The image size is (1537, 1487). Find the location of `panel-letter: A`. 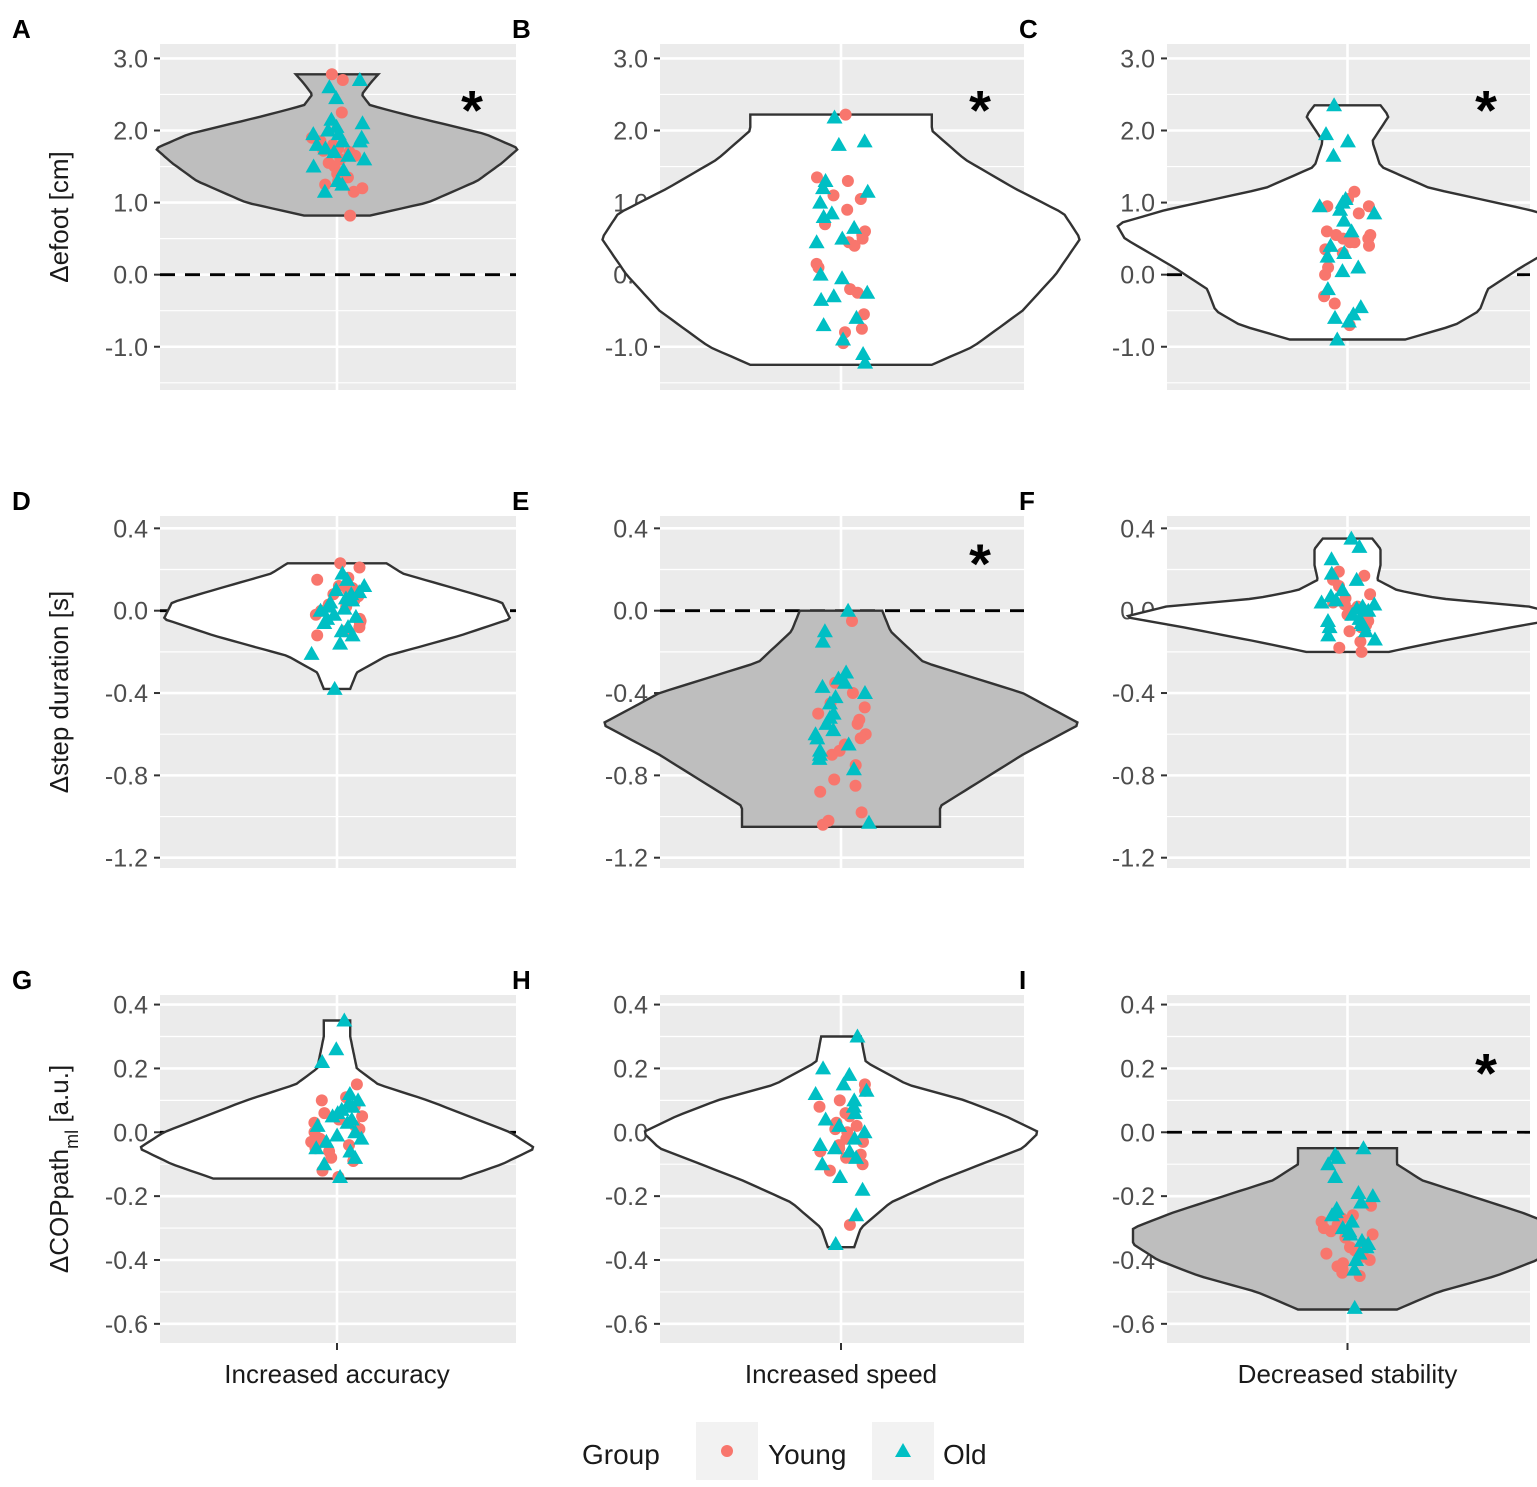

panel-letter: A is located at coordinates (21, 29).